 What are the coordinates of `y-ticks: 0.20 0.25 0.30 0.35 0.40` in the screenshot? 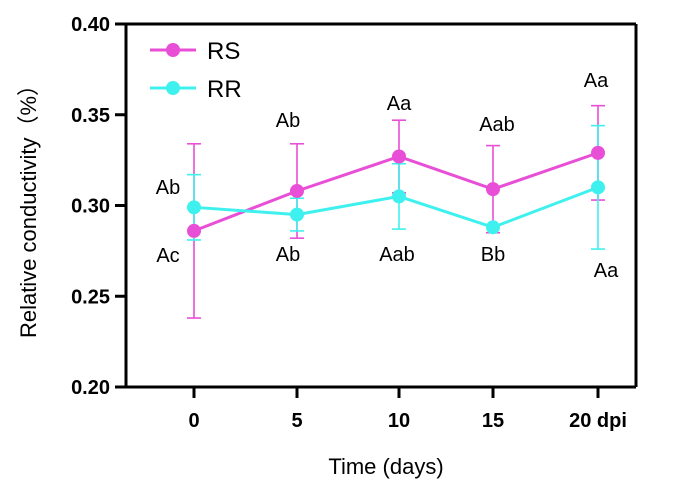 It's located at (98, 206).